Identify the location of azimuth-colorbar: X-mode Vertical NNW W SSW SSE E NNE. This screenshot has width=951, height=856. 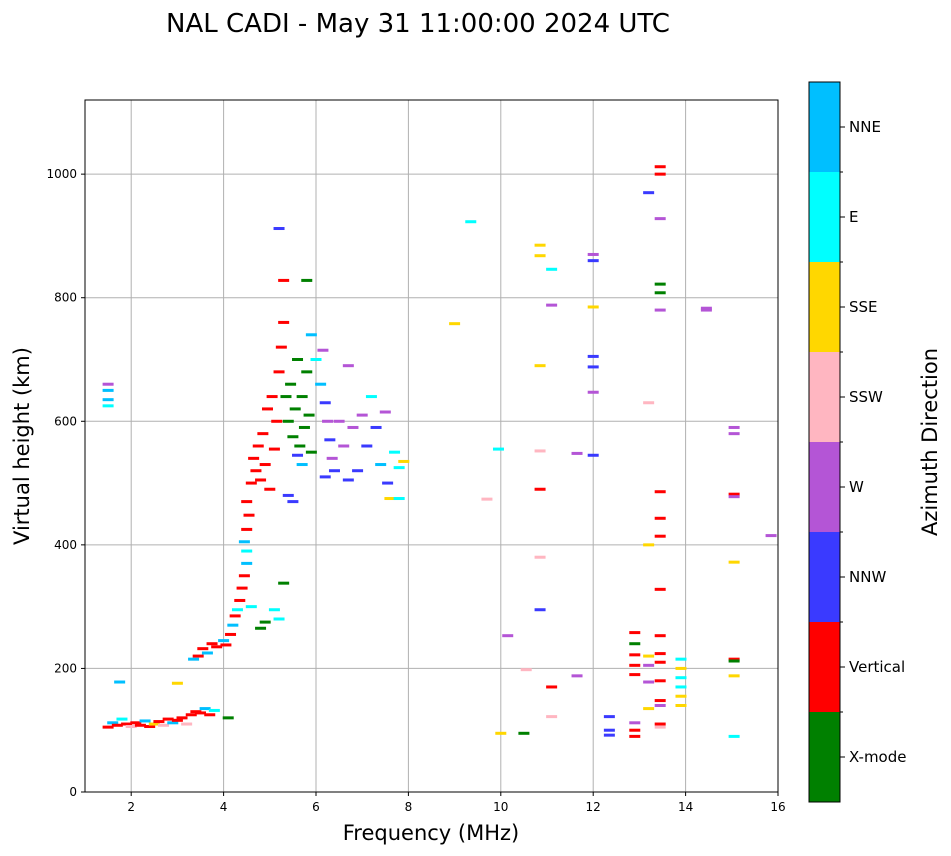
(857, 442).